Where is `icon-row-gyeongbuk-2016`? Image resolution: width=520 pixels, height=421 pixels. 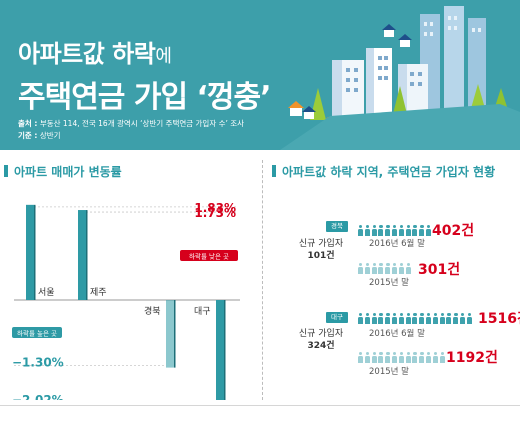
icon-row-gyeongbuk-2016 is located at coordinates (395, 229).